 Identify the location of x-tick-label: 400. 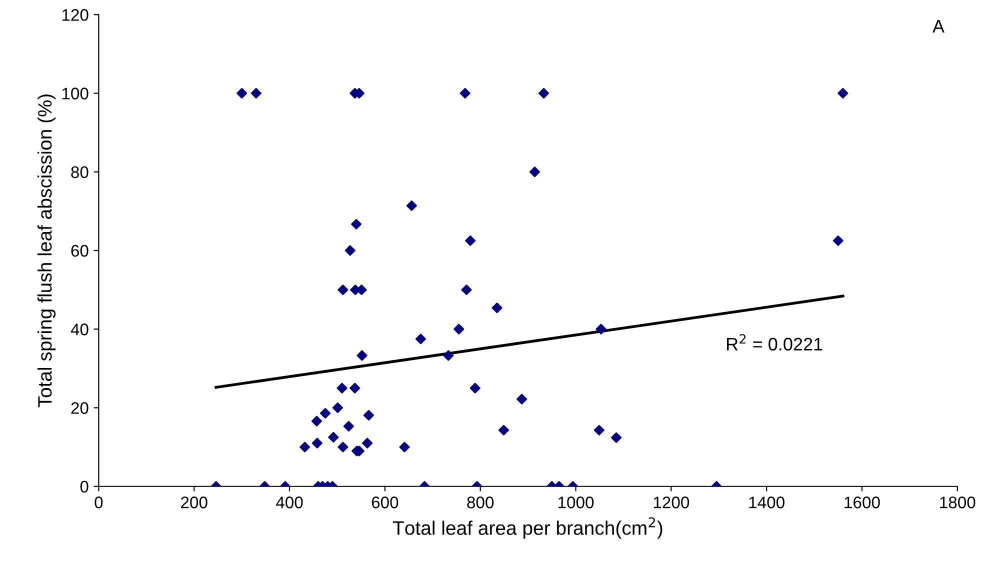
(289, 502).